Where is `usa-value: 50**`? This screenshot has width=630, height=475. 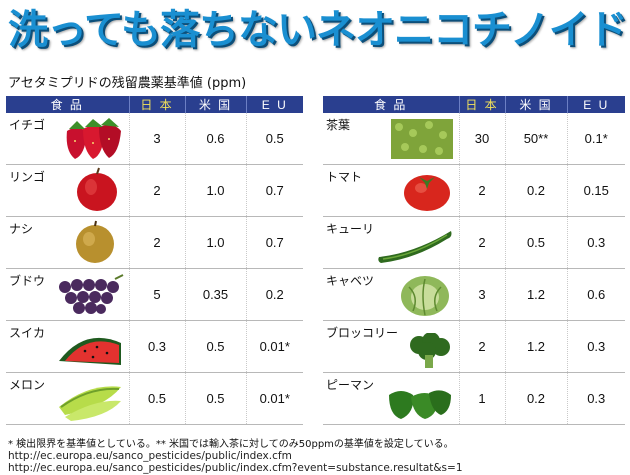 usa-value: 50** is located at coordinates (536, 139).